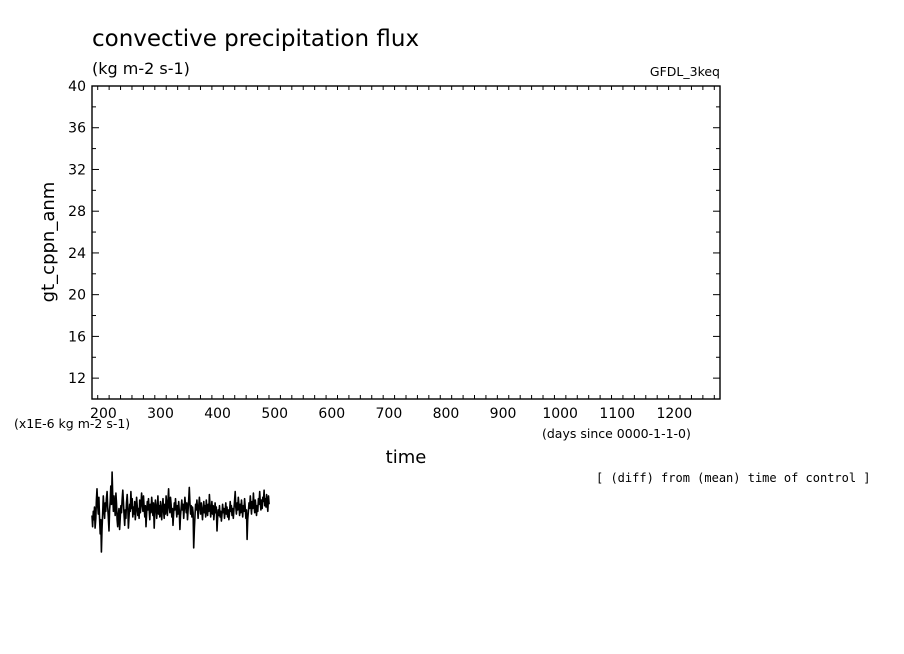  What do you see at coordinates (685, 71) in the screenshot?
I see `model-label: GFDL_3keq` at bounding box center [685, 71].